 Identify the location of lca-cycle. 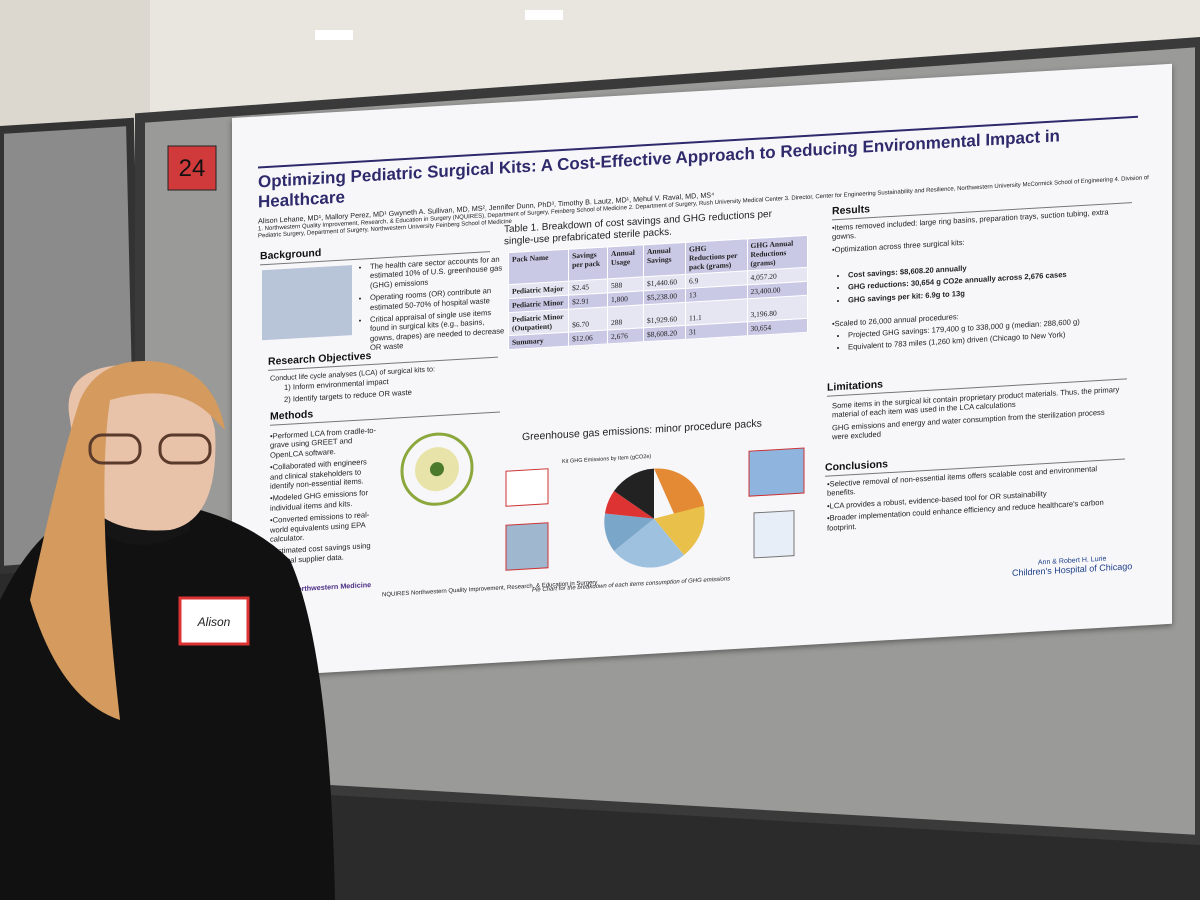
(437, 469).